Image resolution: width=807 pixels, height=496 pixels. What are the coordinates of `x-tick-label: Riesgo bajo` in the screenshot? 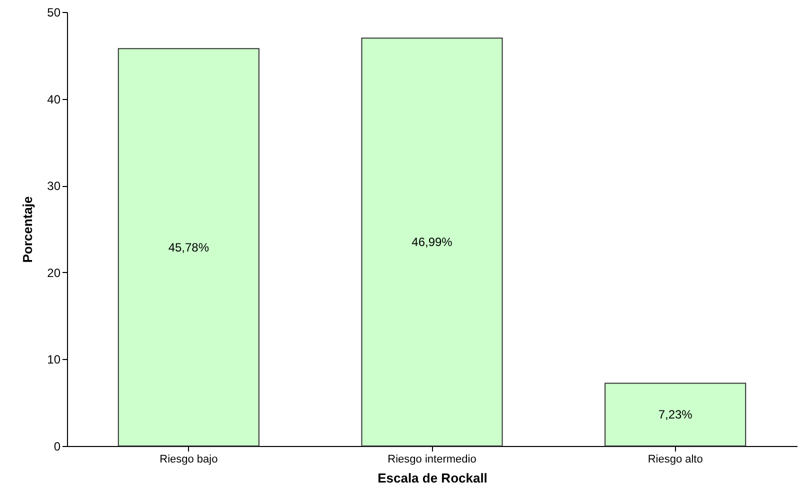 It's located at (189, 460).